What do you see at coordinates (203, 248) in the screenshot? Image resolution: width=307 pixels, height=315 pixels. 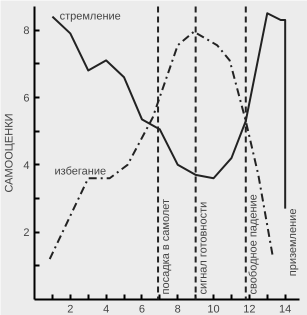 I see `ref-line-label: сигнал готовности` at bounding box center [203, 248].